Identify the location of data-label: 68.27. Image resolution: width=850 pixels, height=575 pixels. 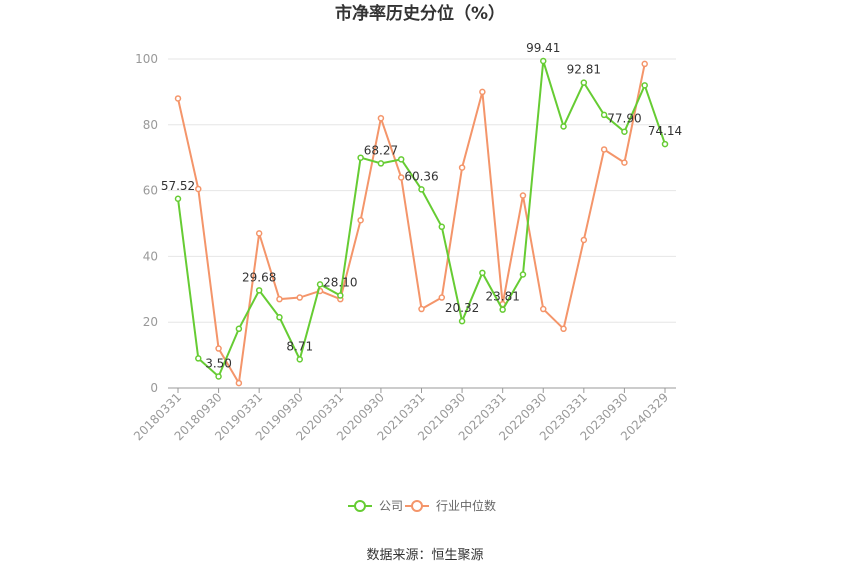
(381, 150).